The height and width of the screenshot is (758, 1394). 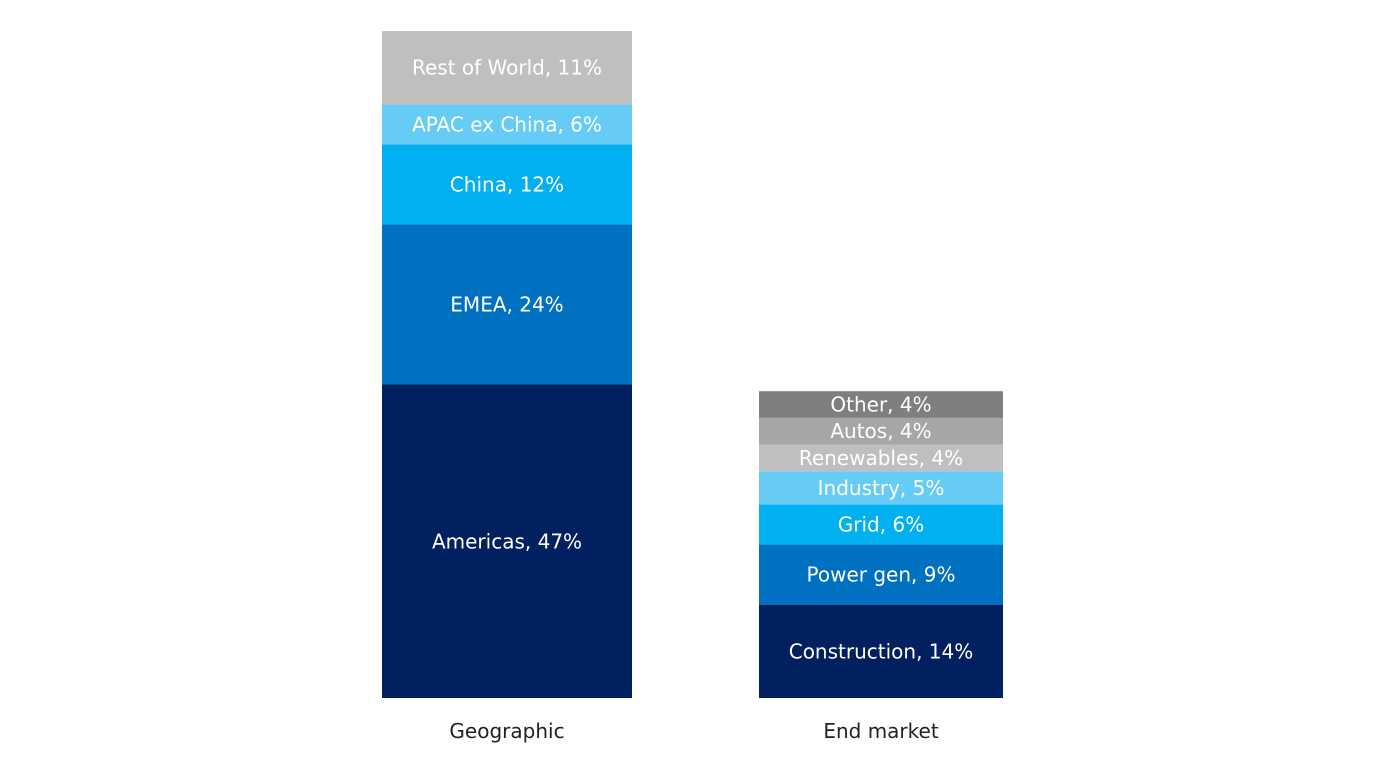 I want to click on category-label: Geographic, so click(x=506, y=731).